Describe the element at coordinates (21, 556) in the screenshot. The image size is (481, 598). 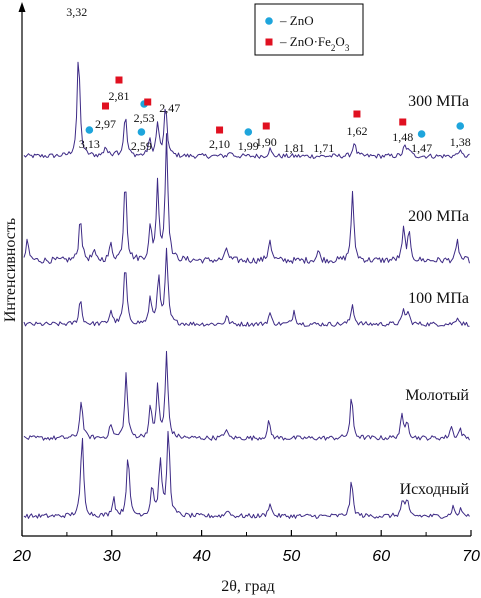
I see `x-tick-label: 20` at that location.